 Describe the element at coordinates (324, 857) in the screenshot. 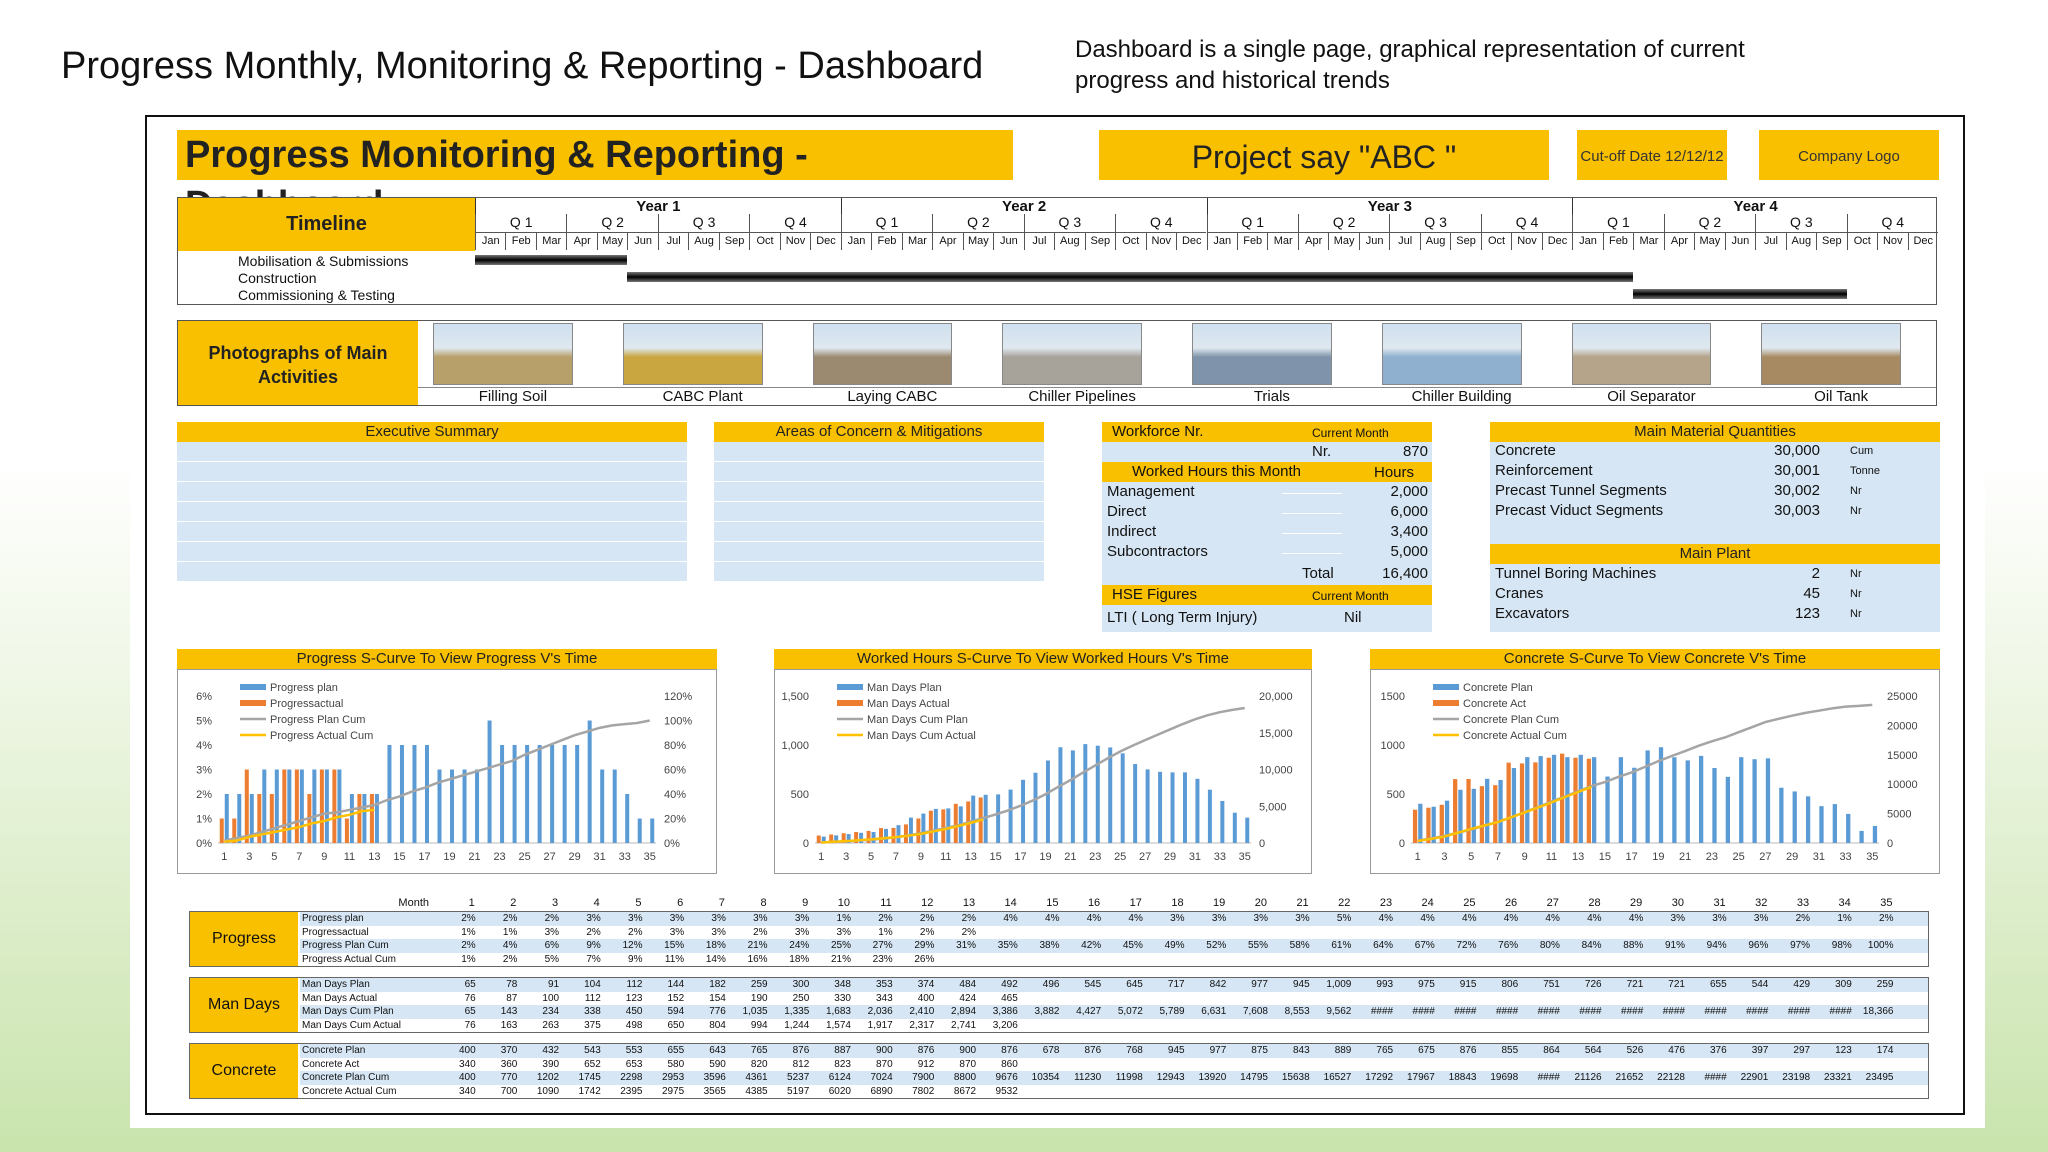

I see `x-tick-label: 9` at that location.